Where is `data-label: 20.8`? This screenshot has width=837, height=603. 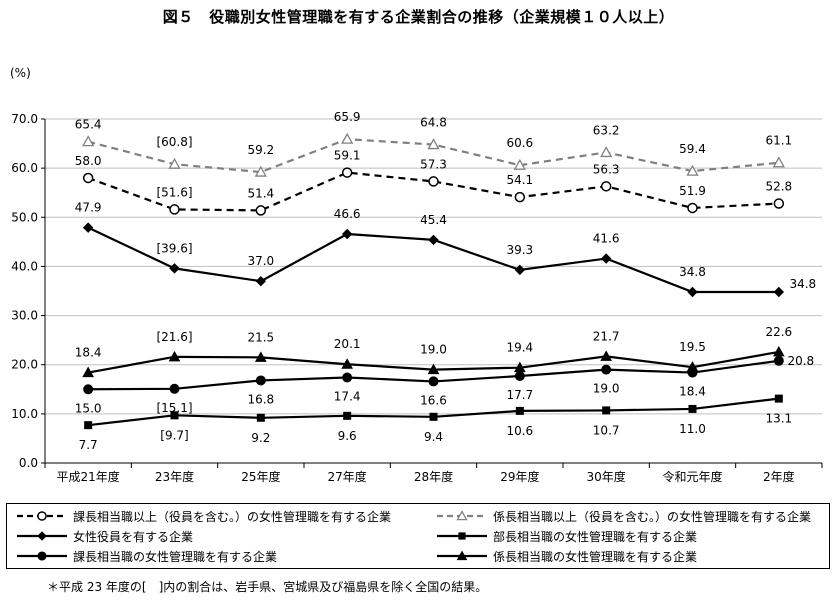
data-label: 20.8 is located at coordinates (800, 361).